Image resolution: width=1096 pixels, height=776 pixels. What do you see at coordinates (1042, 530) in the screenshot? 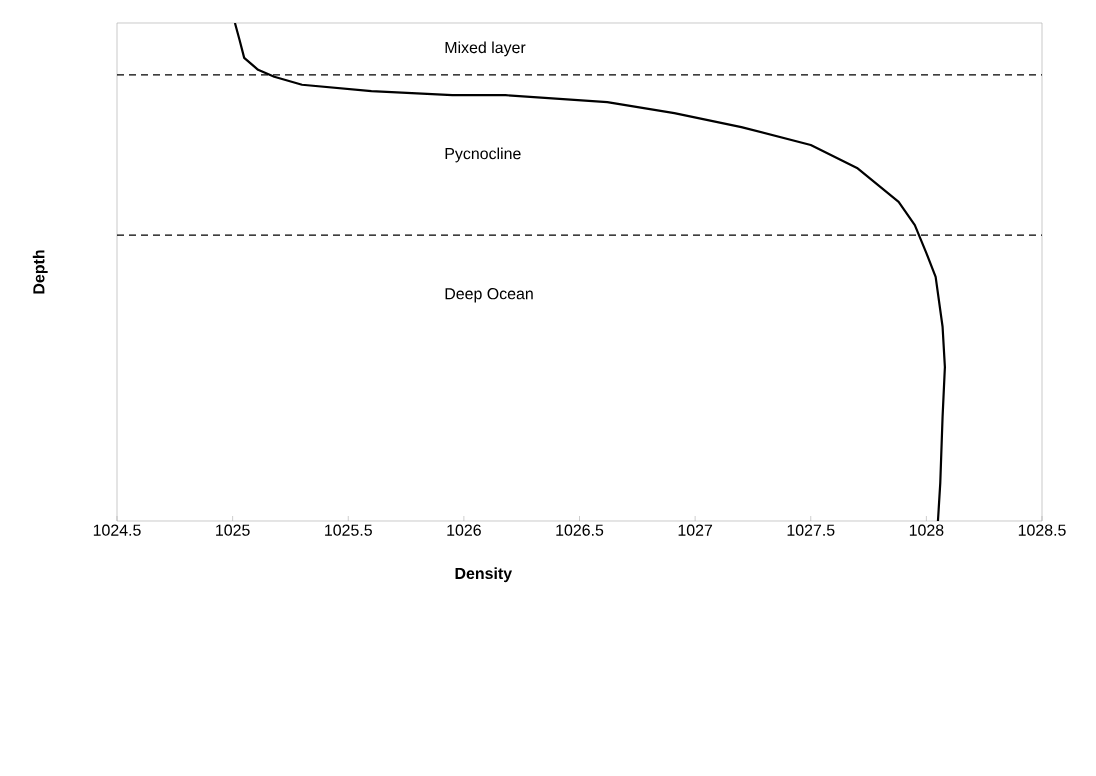
I see `x-tick-label: 1028.5` at bounding box center [1042, 530].